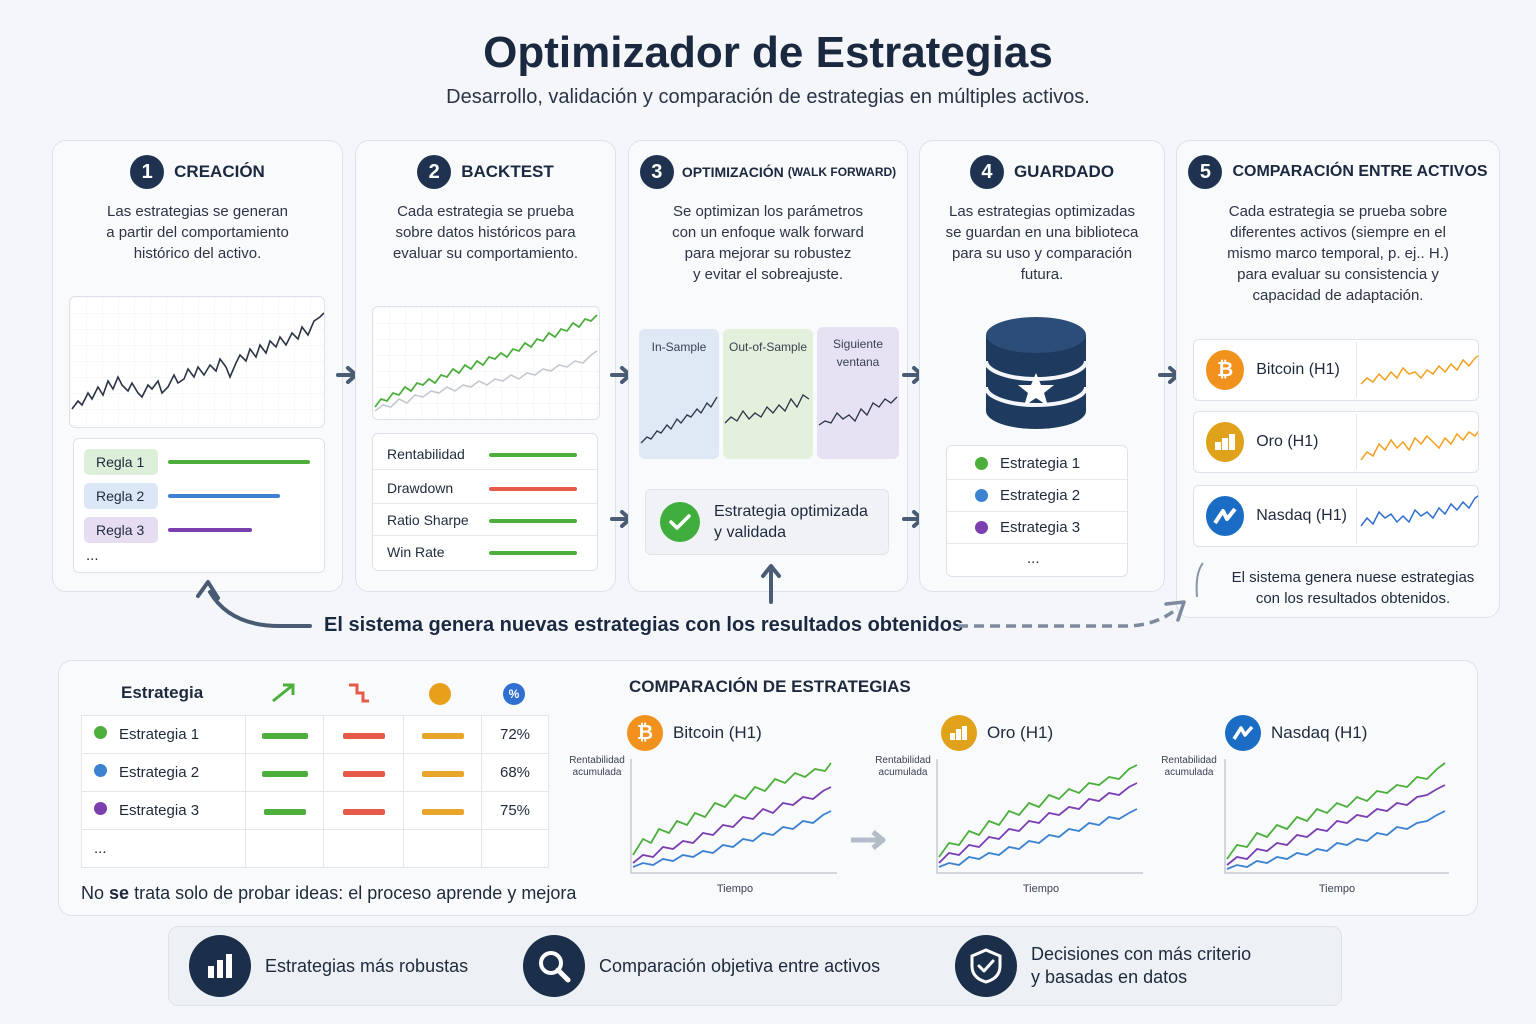  Describe the element at coordinates (842, 172) in the screenshot. I see `step-title-small: (WALK FORWARD)` at that location.